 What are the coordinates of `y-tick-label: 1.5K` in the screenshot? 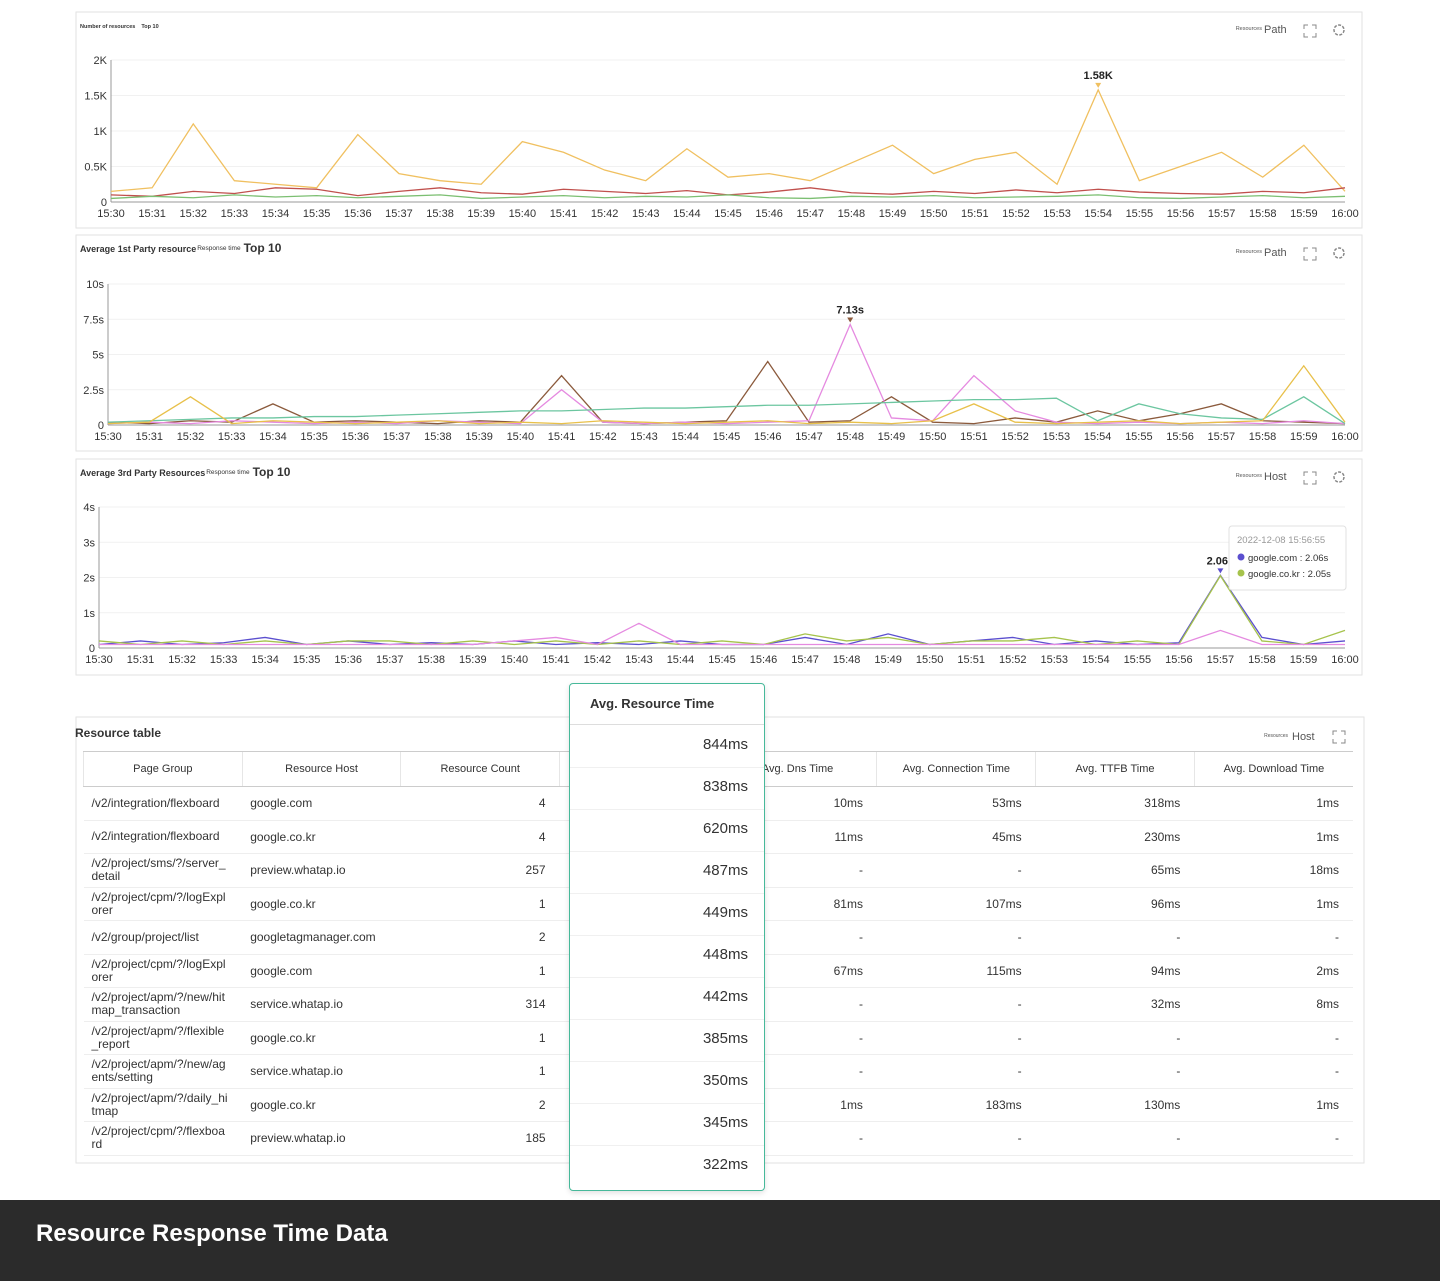 It's located at (95, 97).